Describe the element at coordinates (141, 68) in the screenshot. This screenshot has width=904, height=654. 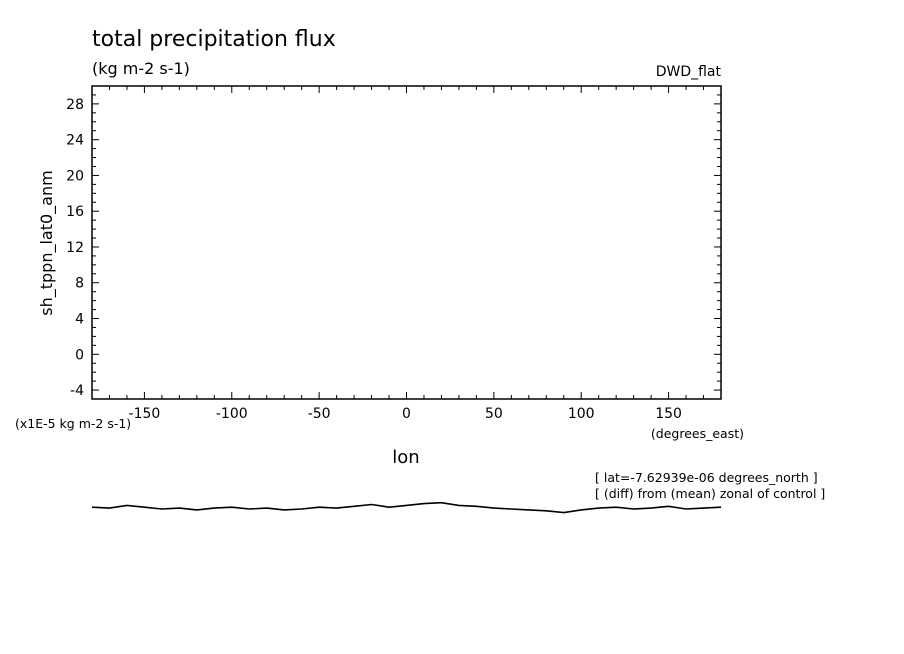
I see `chart-subtitle: (kg m-2 s-1)` at that location.